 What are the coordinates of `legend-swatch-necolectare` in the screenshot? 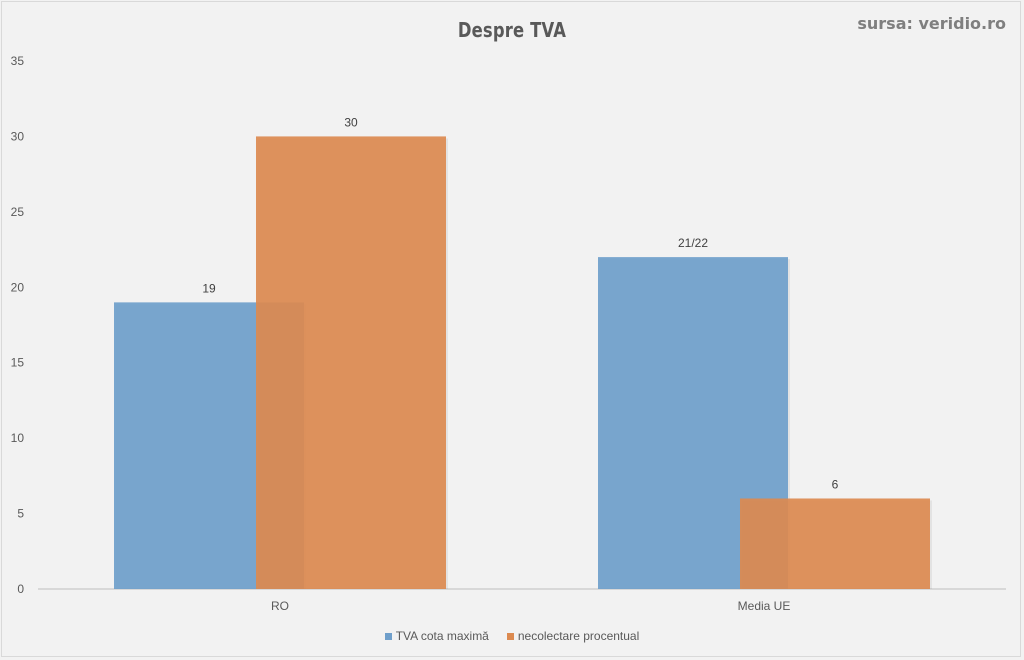 It's located at (510, 636).